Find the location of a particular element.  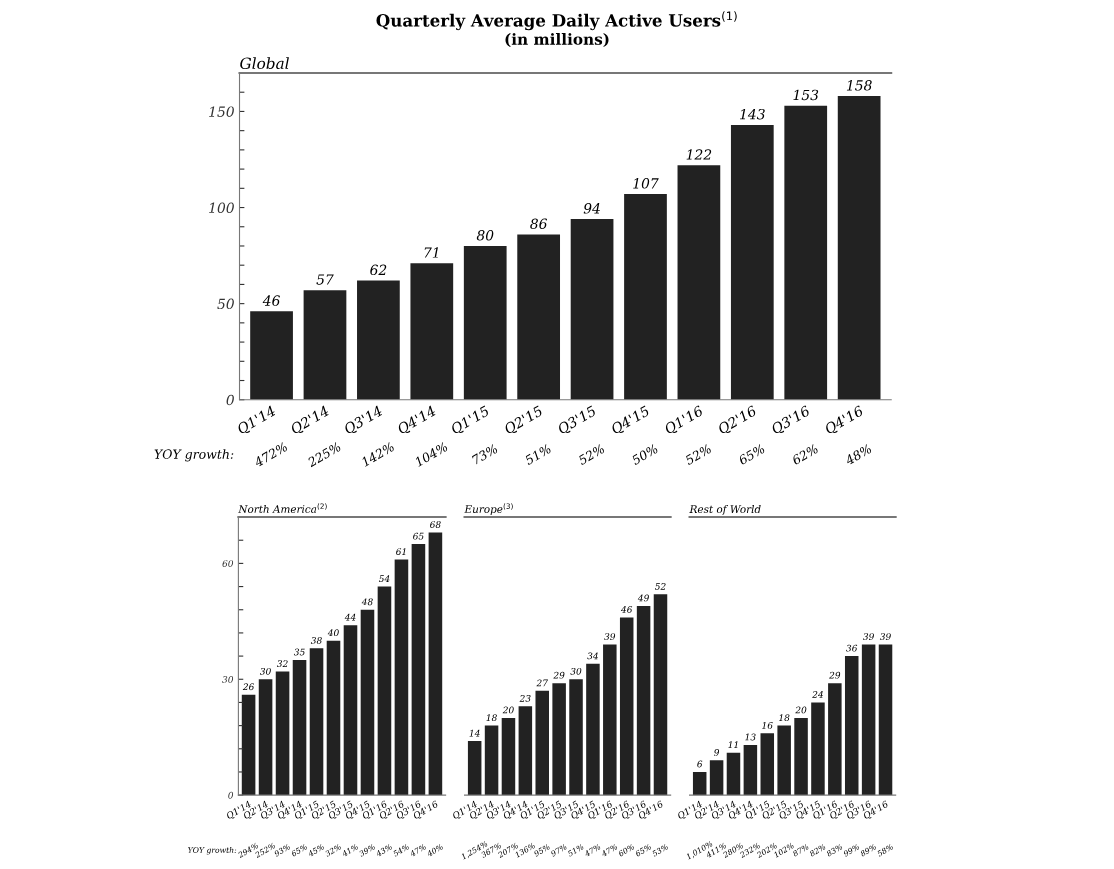

text: 51% is located at coordinates (537, 454).